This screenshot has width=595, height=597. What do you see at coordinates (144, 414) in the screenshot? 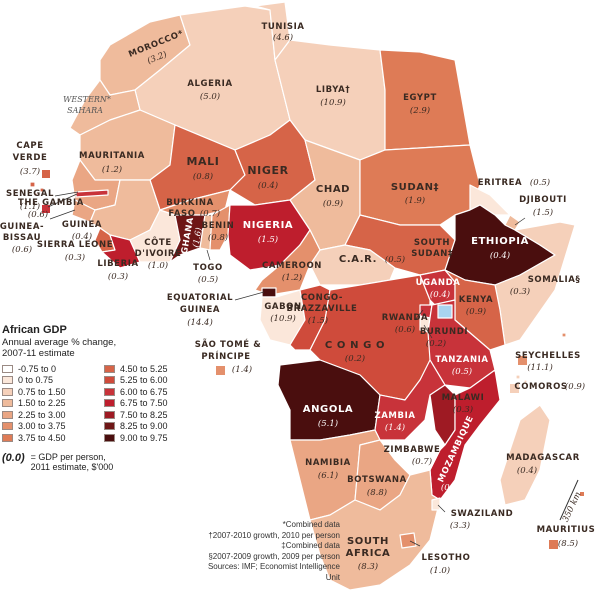
I see `legend-bin-label: 7.50 to 8.25` at bounding box center [144, 414].